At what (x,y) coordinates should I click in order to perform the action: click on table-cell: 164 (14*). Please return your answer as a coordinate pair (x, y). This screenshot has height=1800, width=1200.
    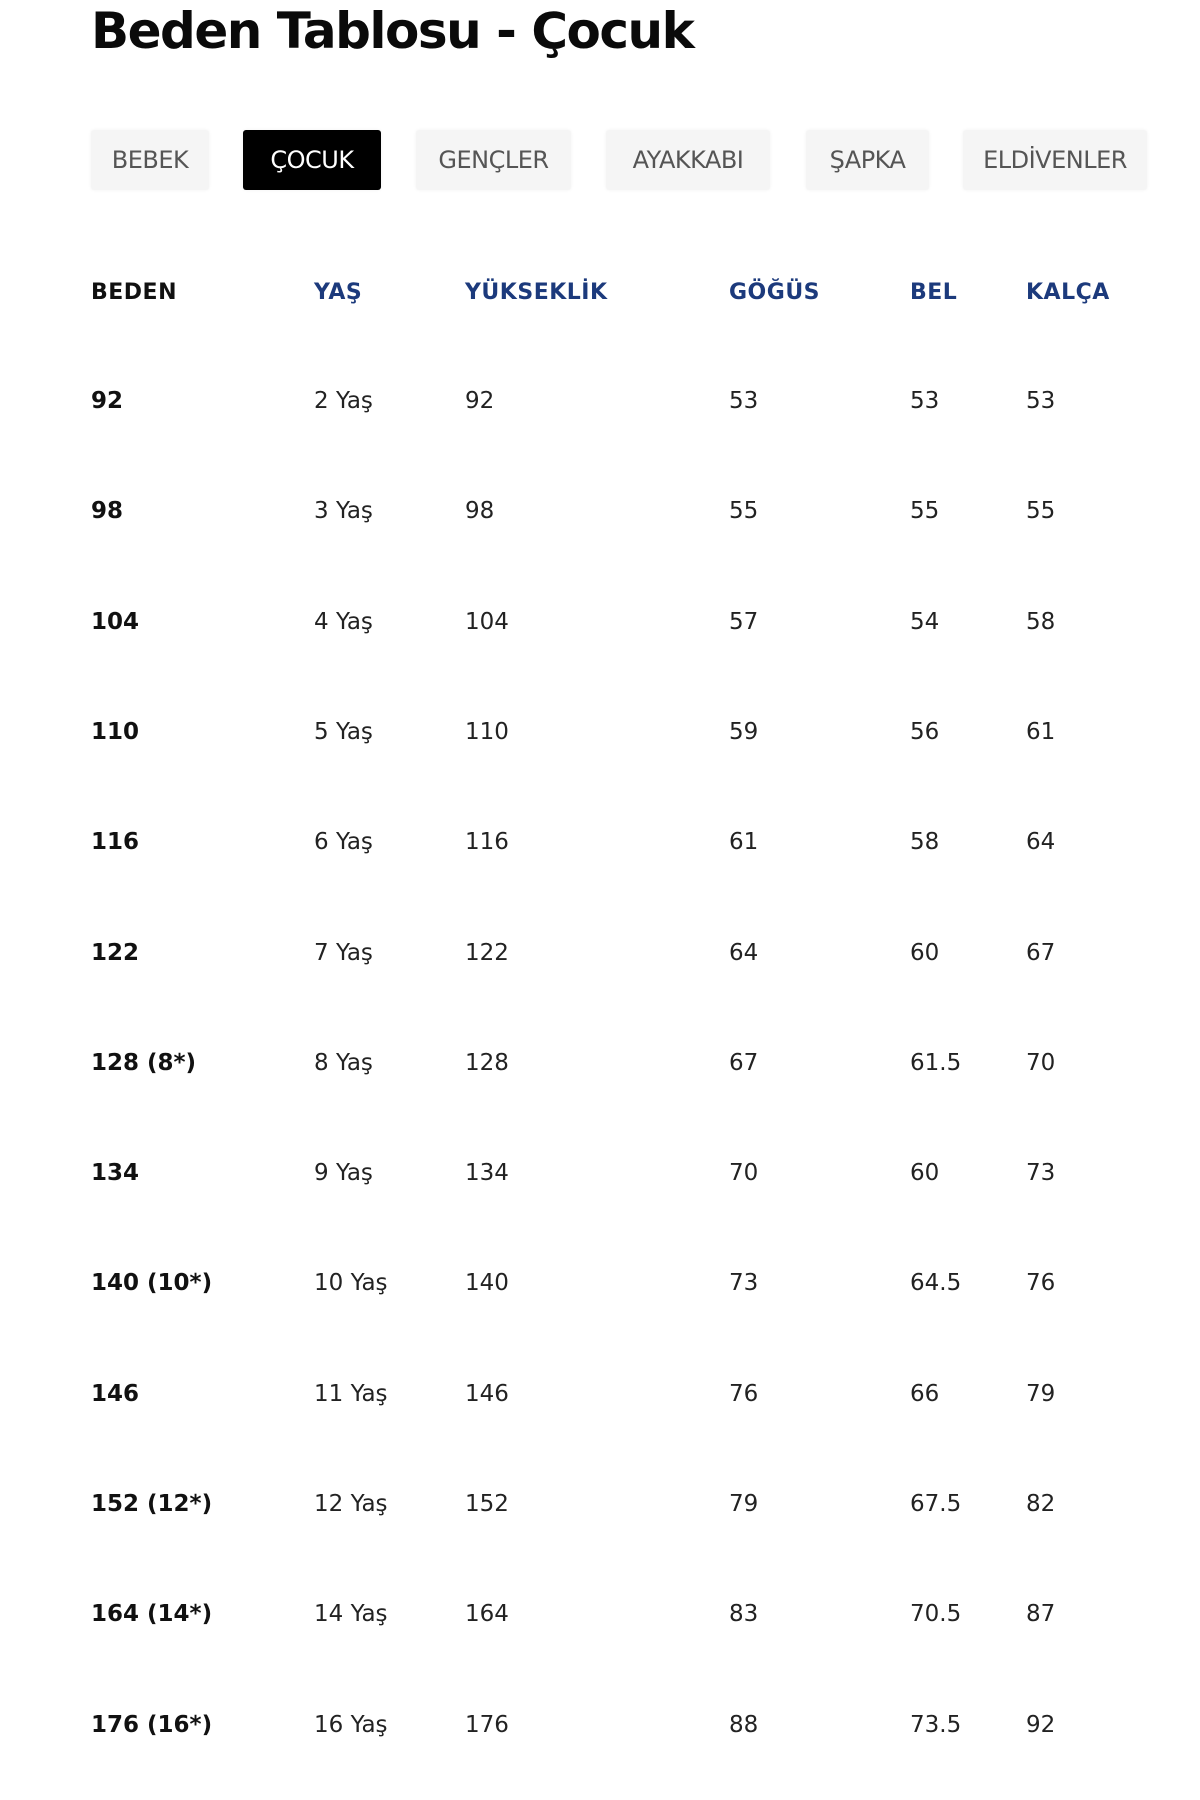
    Looking at the image, I should click on (152, 1614).